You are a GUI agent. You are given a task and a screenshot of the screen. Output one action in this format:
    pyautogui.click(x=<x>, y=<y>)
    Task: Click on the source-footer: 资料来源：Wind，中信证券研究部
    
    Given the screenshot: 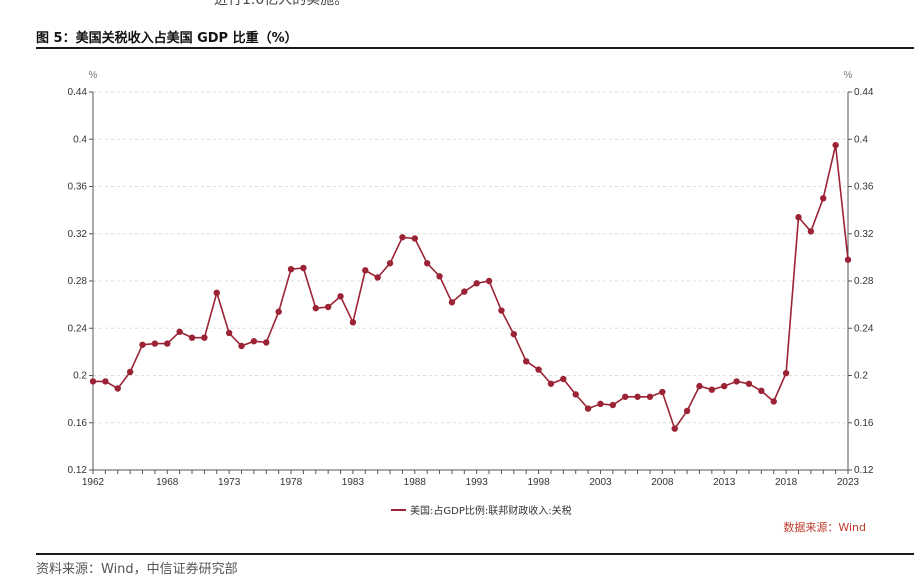 What is the action you would take?
    pyautogui.click(x=137, y=569)
    